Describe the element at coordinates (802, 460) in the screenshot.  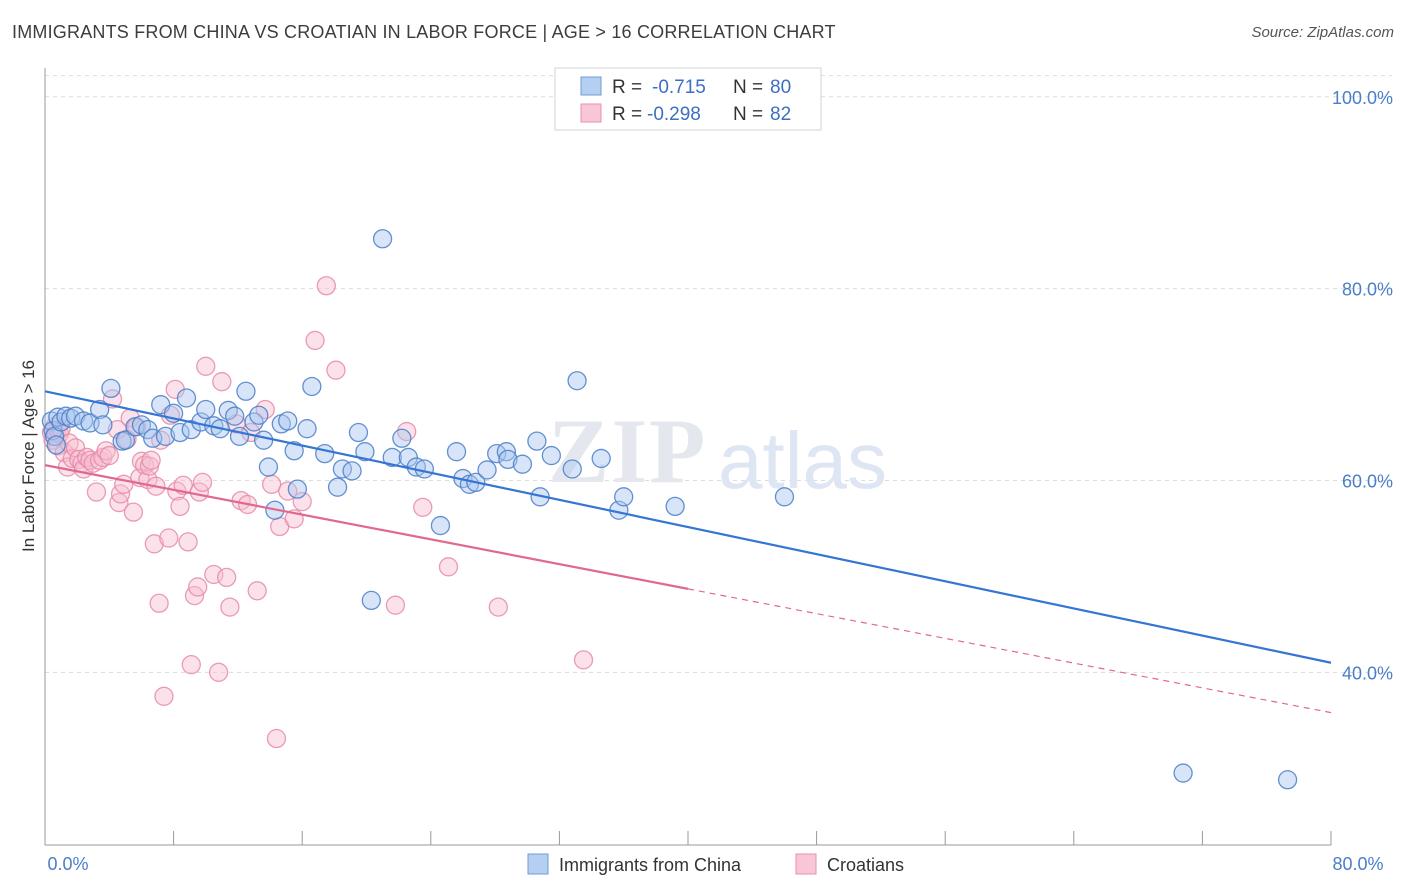
I see `watermark-atlas: atlas` at that location.